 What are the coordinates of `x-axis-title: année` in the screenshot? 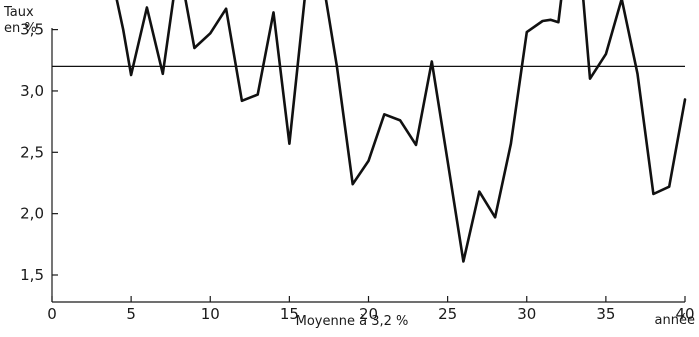 It's located at (675, 320).